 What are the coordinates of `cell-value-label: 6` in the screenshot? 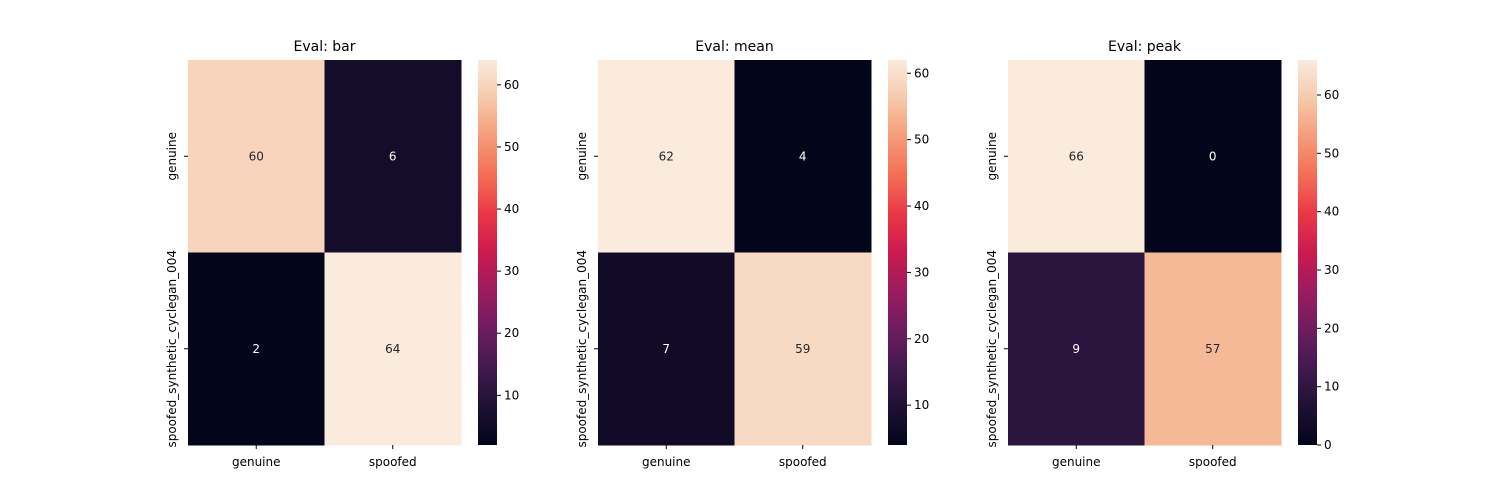 It's located at (393, 156).